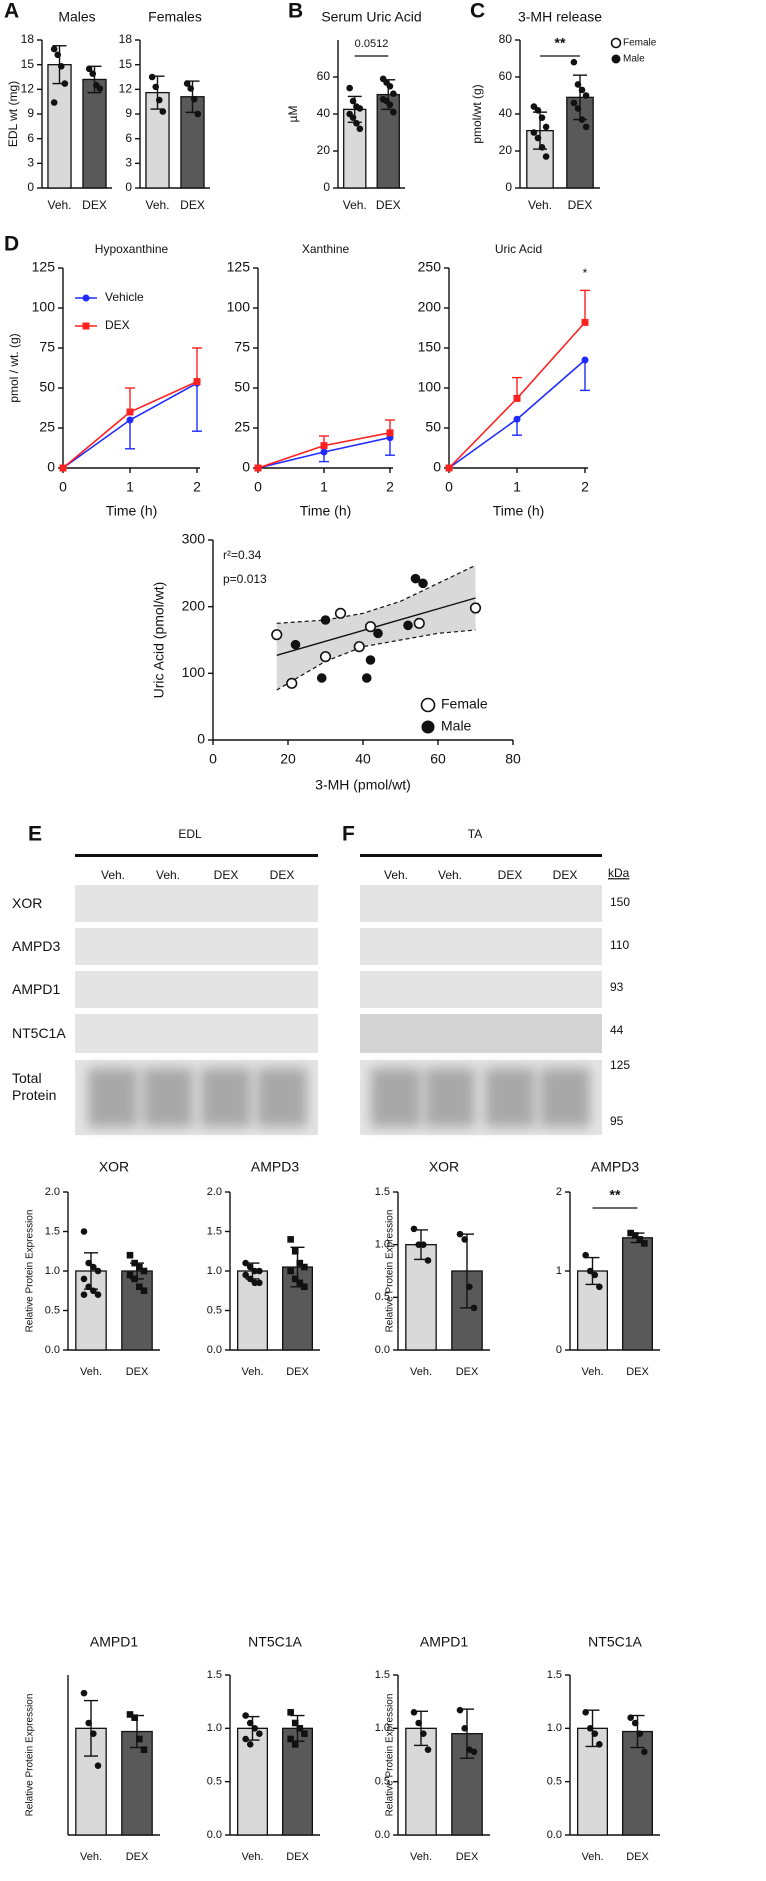  I want to click on y-tick-label: 60, so click(506, 76).